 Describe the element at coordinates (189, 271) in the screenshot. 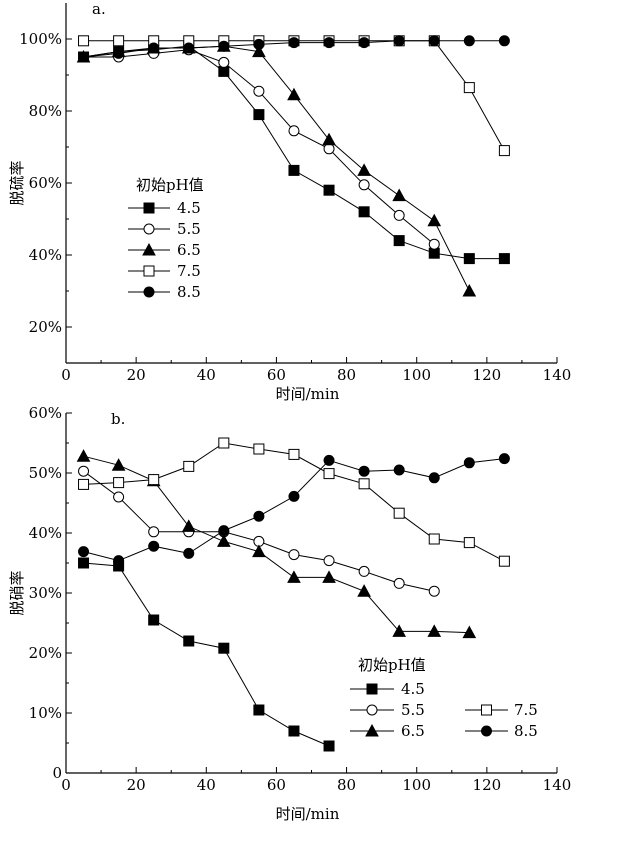

I see `legend-label: 7.5` at that location.